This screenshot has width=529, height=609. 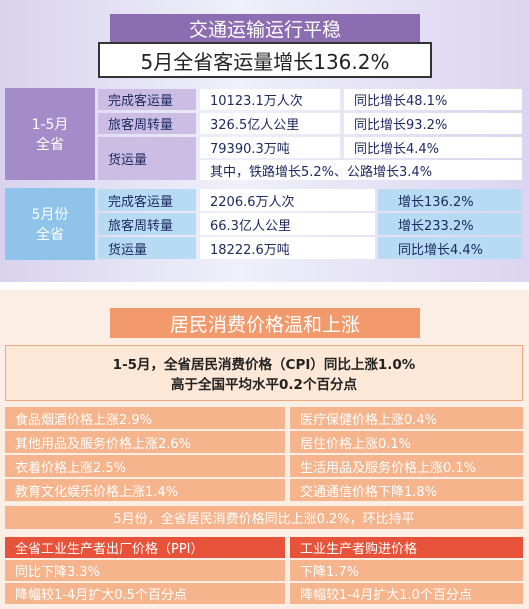 What do you see at coordinates (270, 123) in the screenshot?
I see `row-value: 326.5亿人公里` at bounding box center [270, 123].